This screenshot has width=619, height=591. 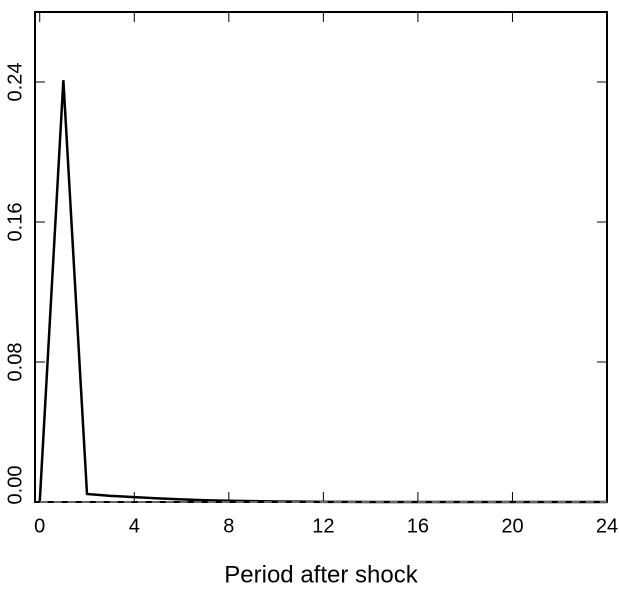 What do you see at coordinates (607, 526) in the screenshot?
I see `x-tick-label: 24` at bounding box center [607, 526].